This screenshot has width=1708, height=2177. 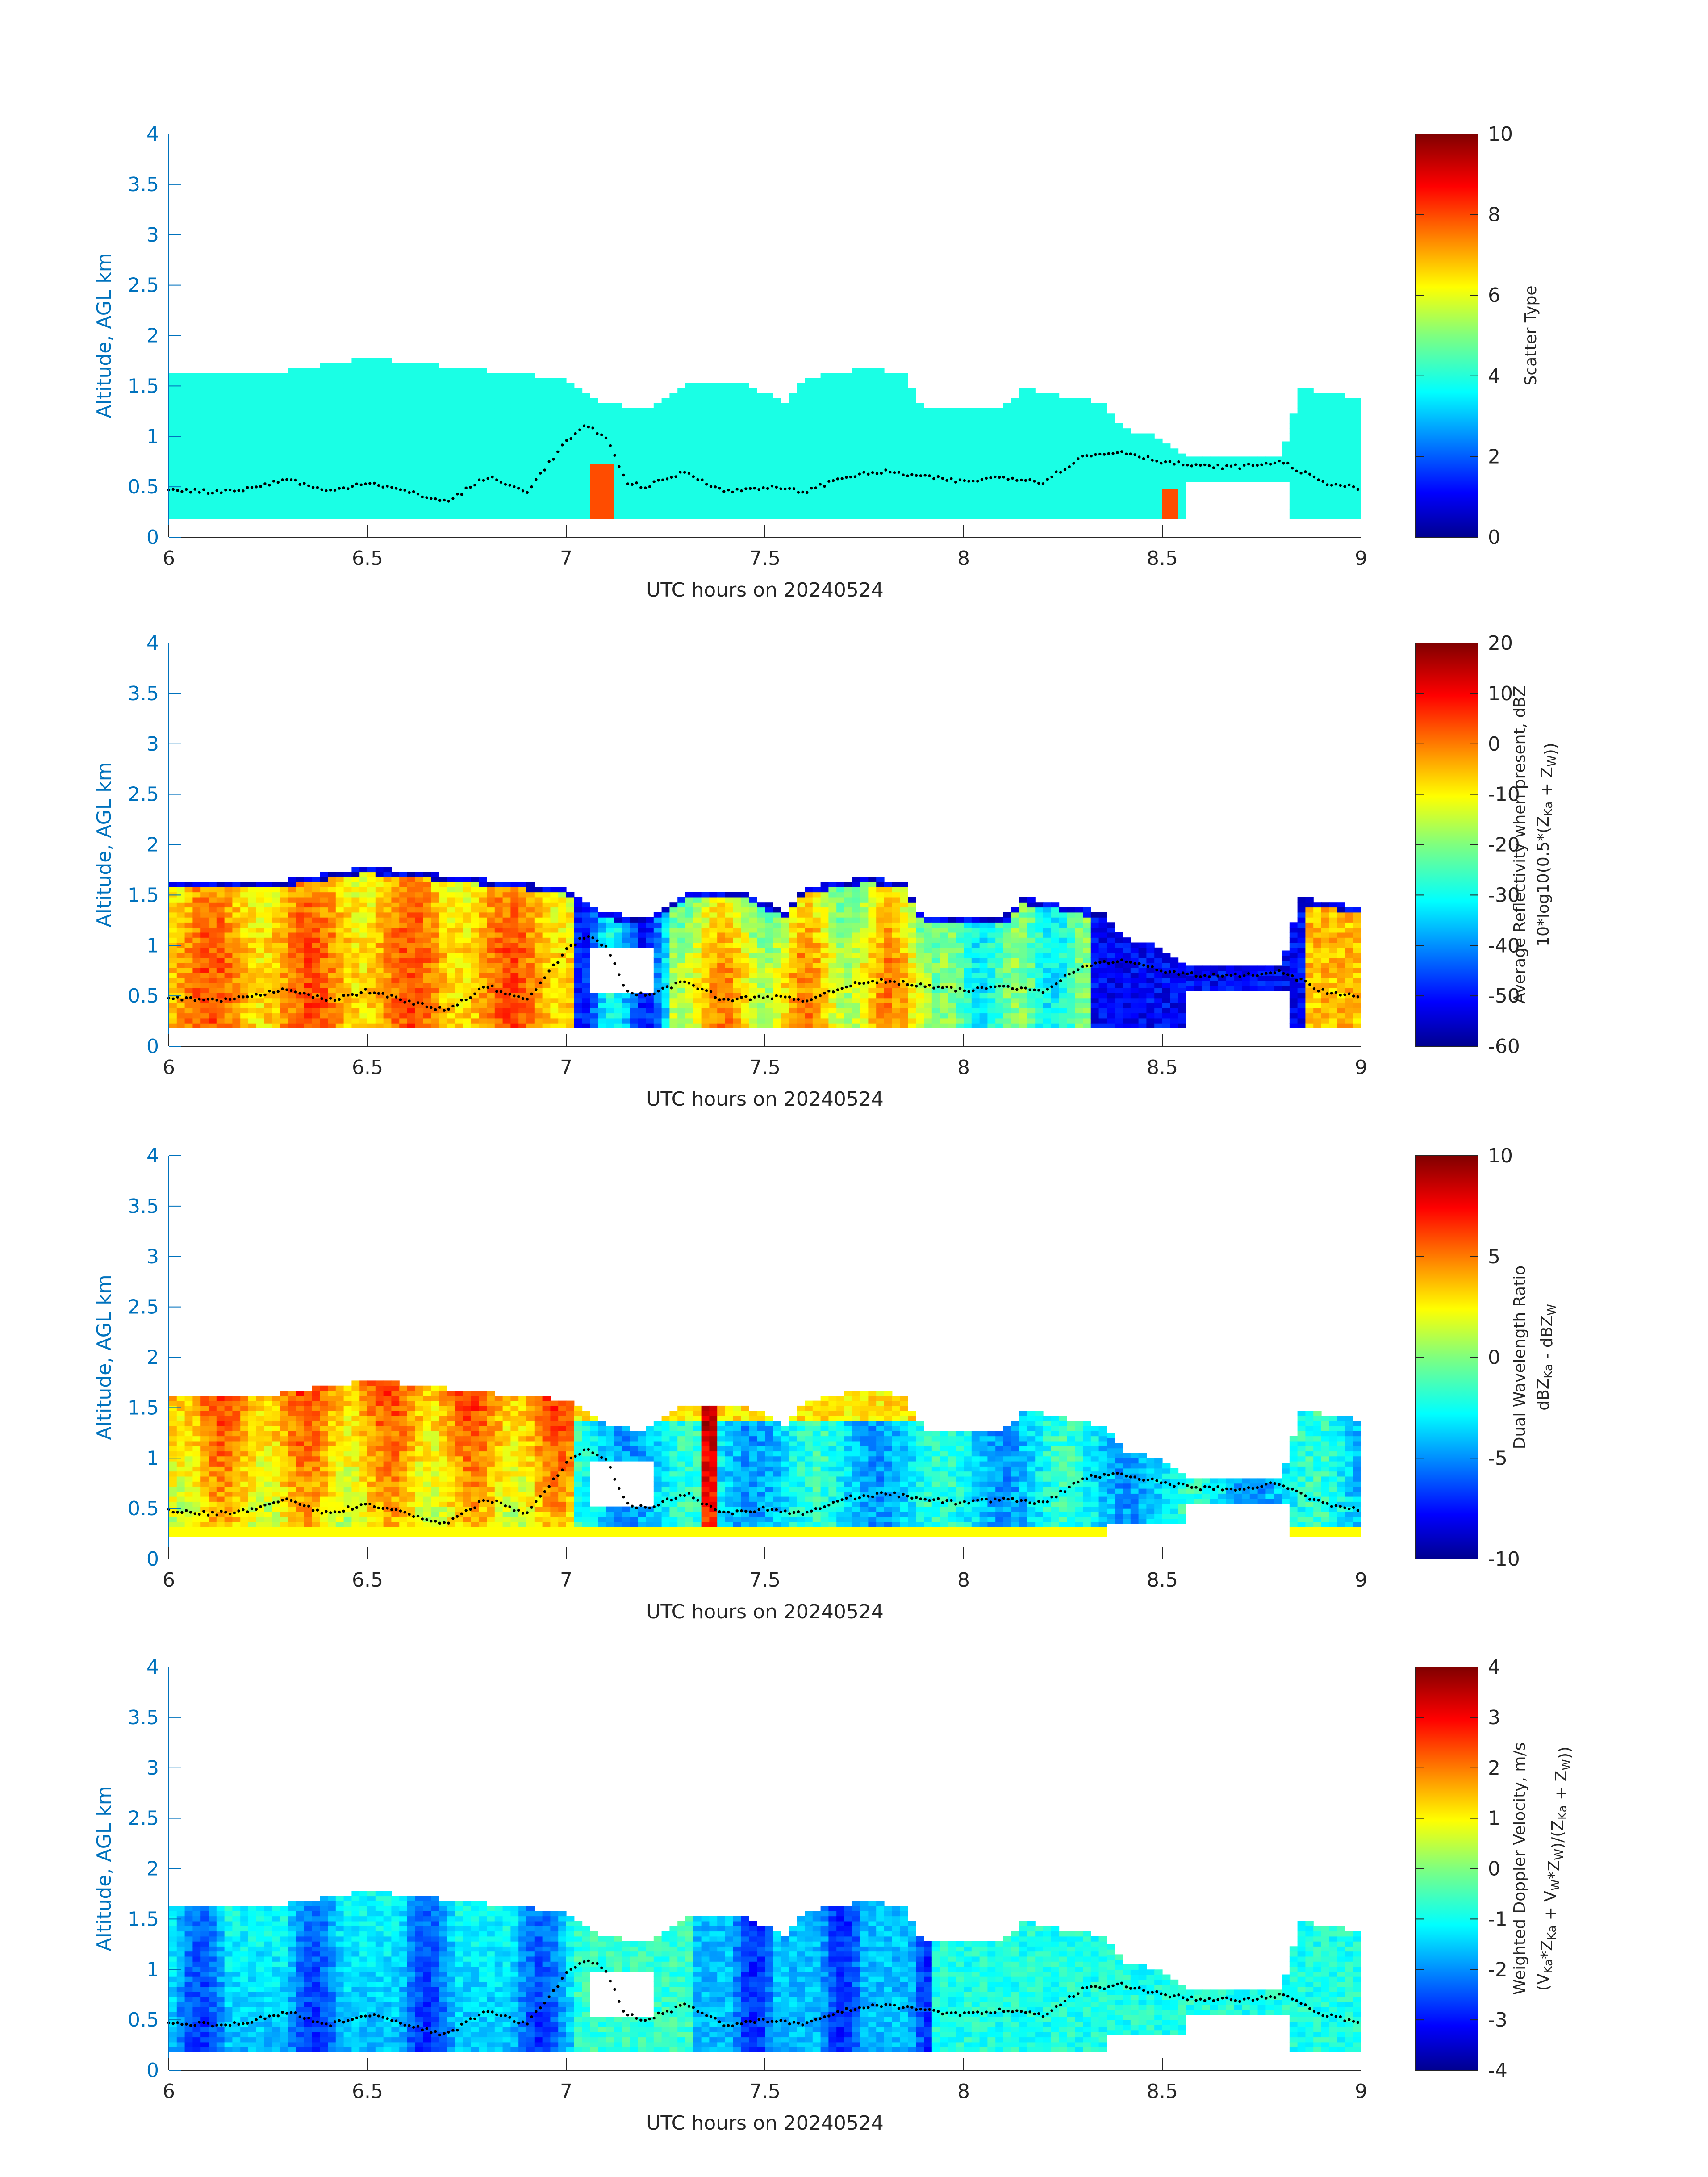 I want to click on y-tick-label: 0.5, so click(x=143, y=487).